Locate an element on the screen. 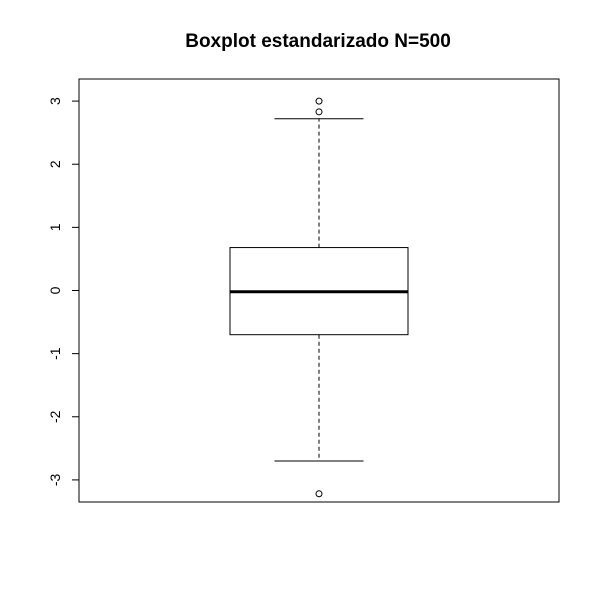 The height and width of the screenshot is (600, 600). y-tick-label: 3 is located at coordinates (55, 101).